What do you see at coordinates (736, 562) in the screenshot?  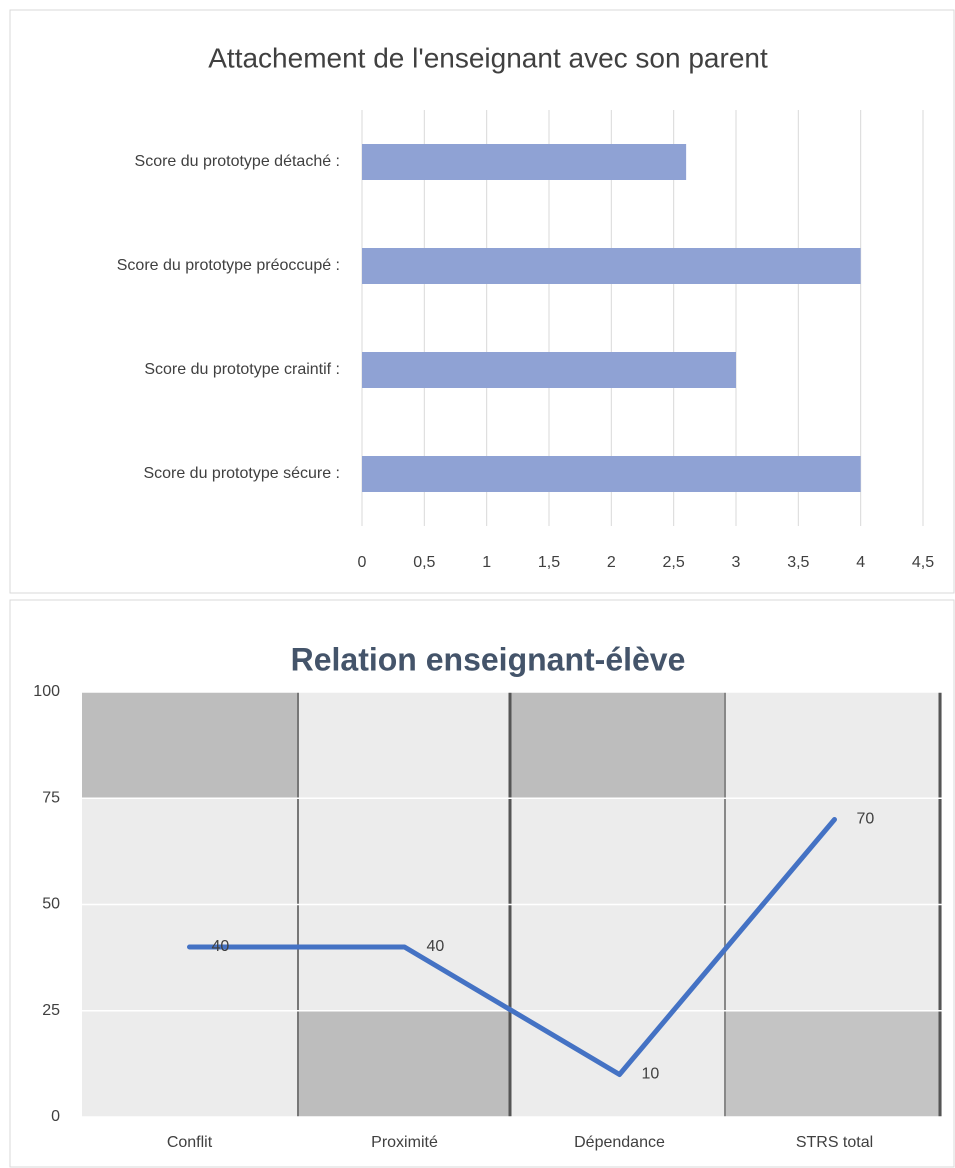 I see `x-tick-label: 3` at bounding box center [736, 562].